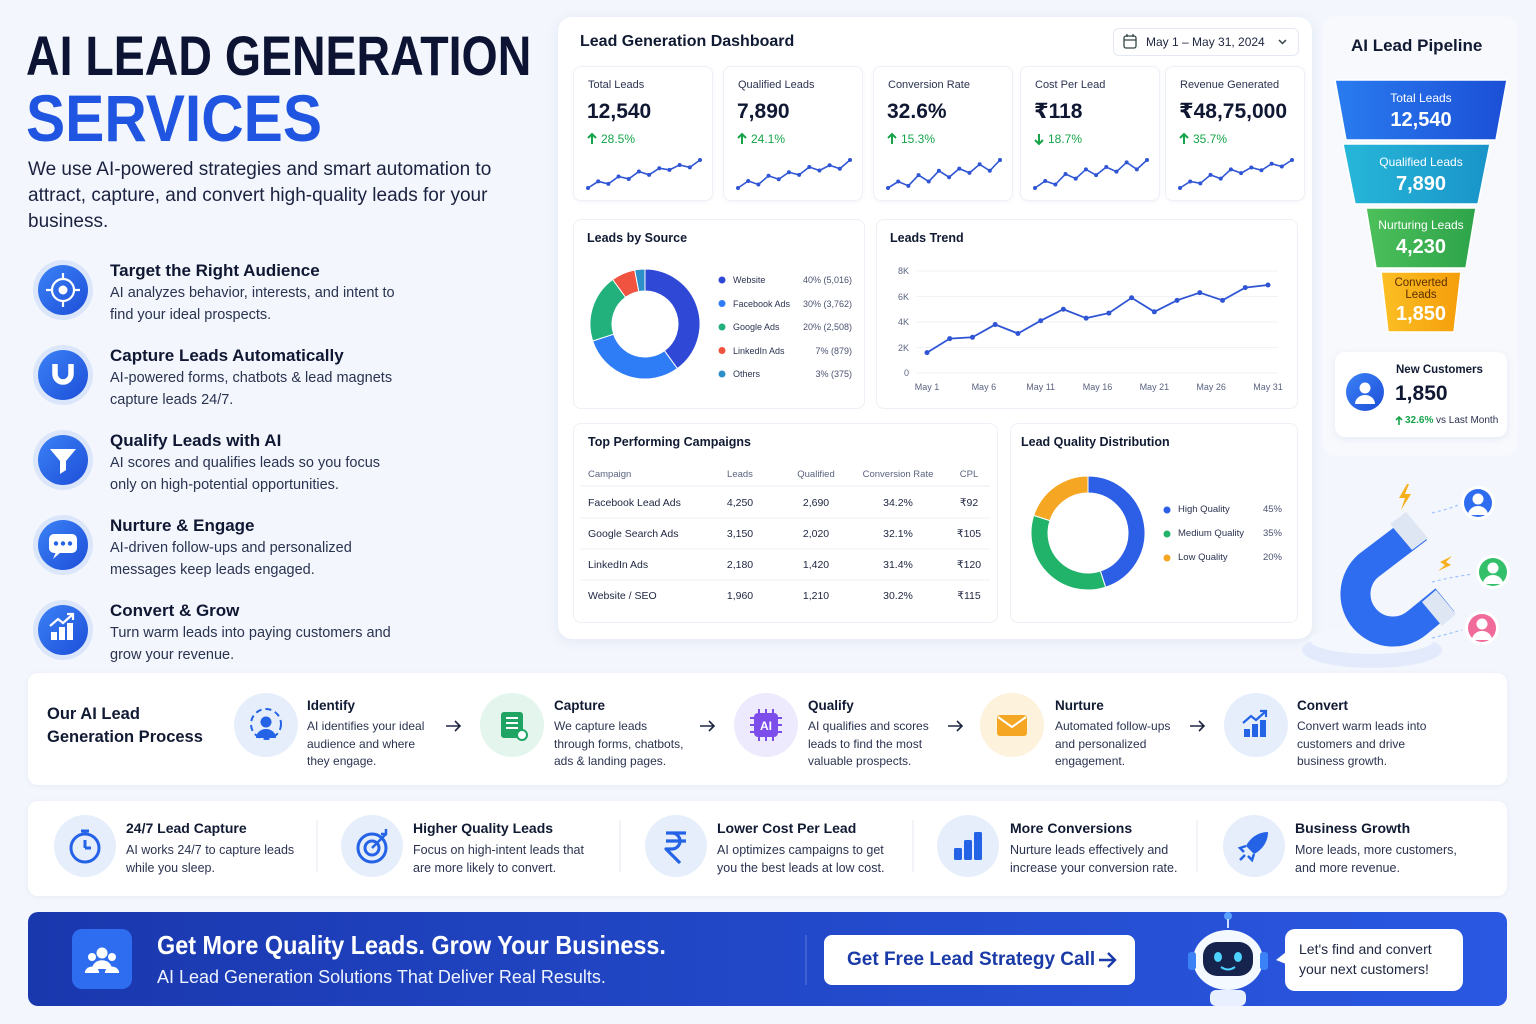  Describe the element at coordinates (762, 303) in the screenshot. I see `legend-label: Facebook Ads` at that location.